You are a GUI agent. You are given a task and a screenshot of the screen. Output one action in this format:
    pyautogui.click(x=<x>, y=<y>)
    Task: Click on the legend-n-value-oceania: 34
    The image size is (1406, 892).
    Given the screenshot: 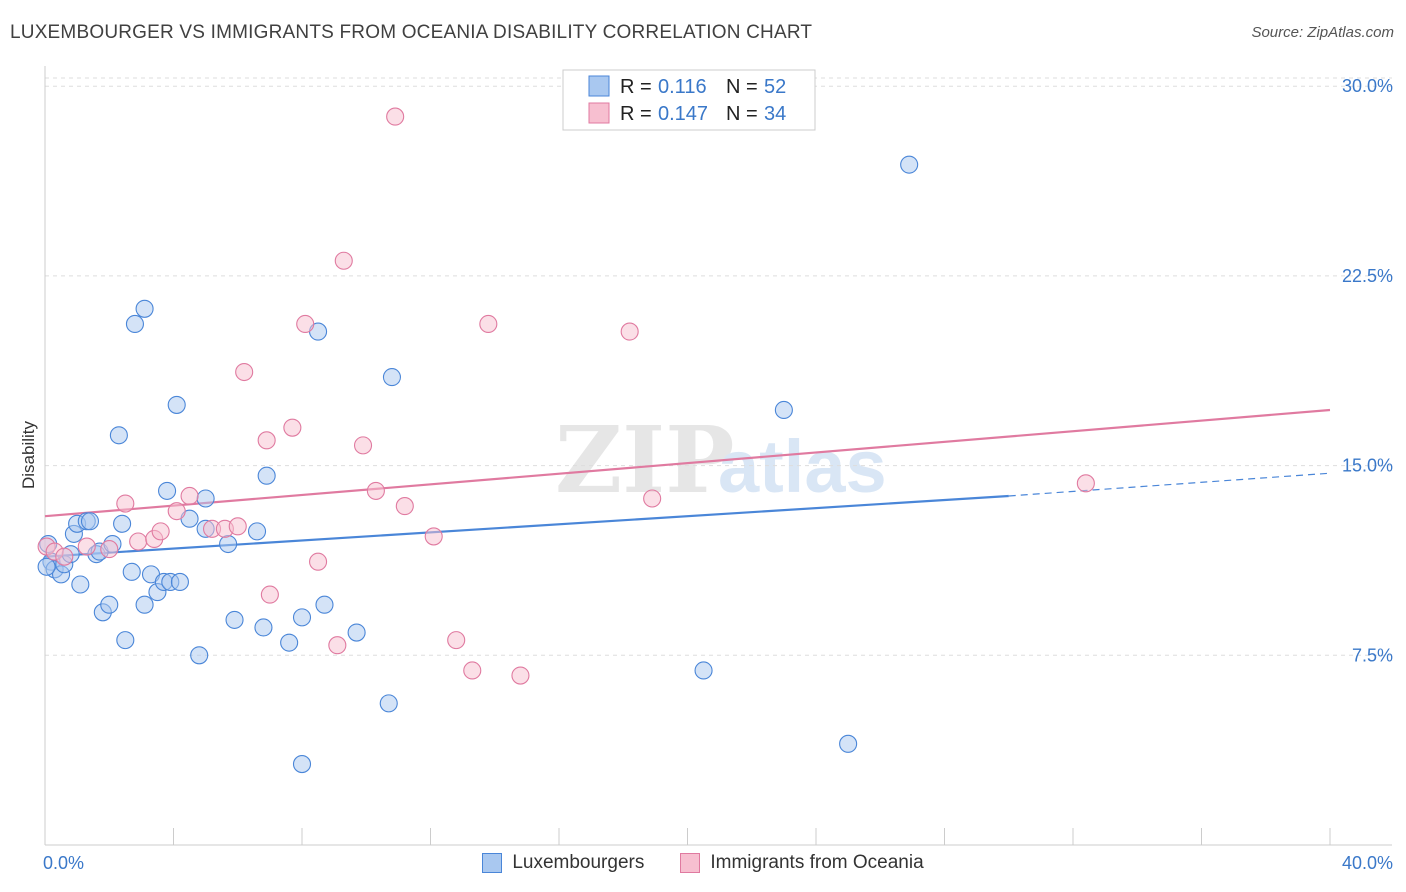 What is the action you would take?
    pyautogui.click(x=775, y=114)
    